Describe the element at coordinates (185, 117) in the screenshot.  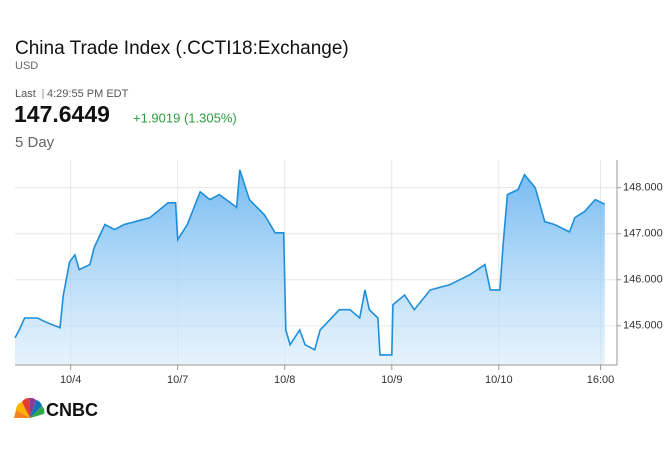
I see `change: +1.9019 (1.305%)` at that location.